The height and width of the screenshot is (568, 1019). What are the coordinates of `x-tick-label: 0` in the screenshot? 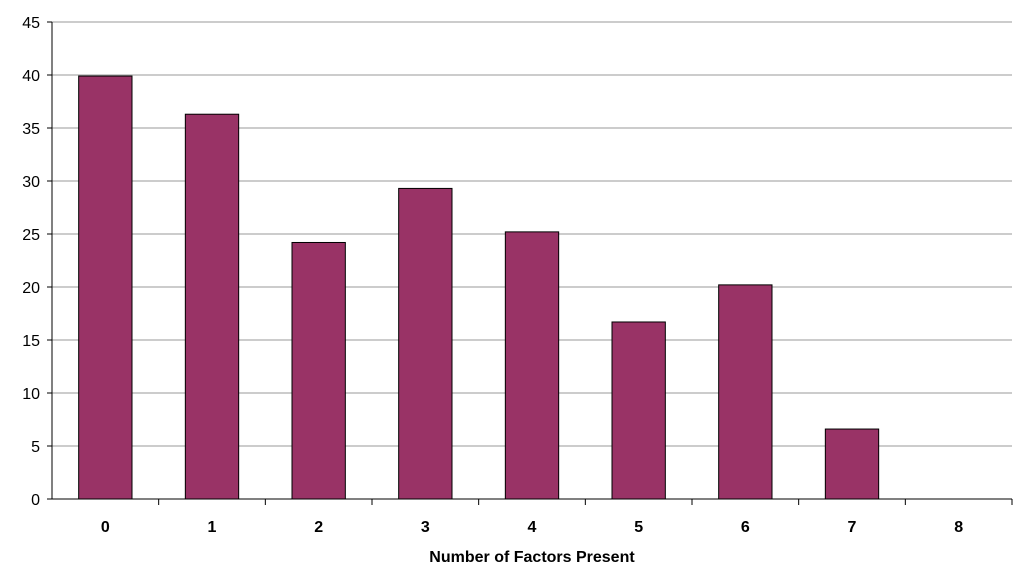 It's located at (105, 527).